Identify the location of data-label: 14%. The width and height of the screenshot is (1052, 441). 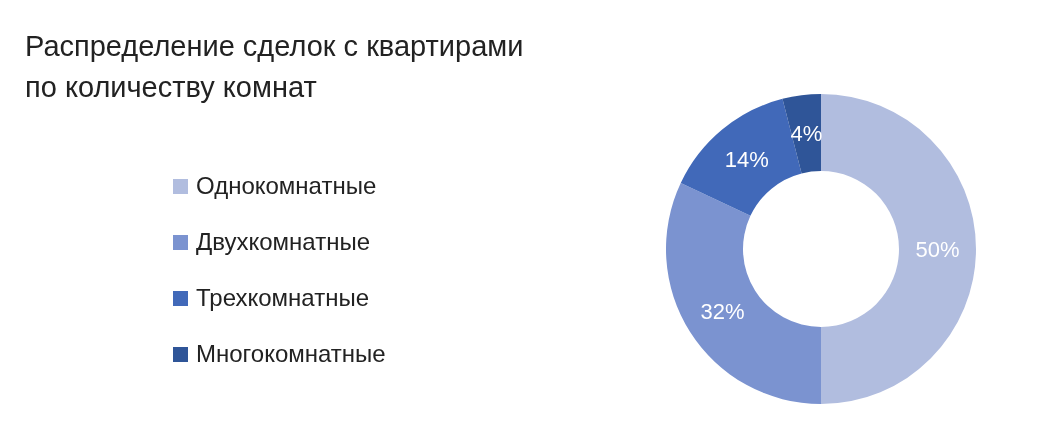
(746, 159).